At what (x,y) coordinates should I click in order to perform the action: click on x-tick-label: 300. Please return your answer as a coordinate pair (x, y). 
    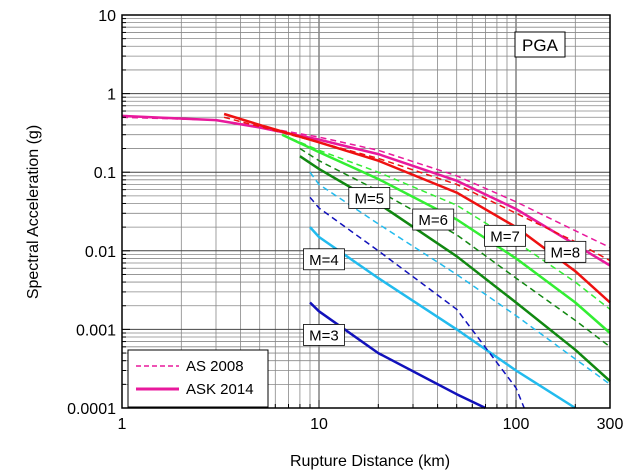
    Looking at the image, I should click on (610, 424).